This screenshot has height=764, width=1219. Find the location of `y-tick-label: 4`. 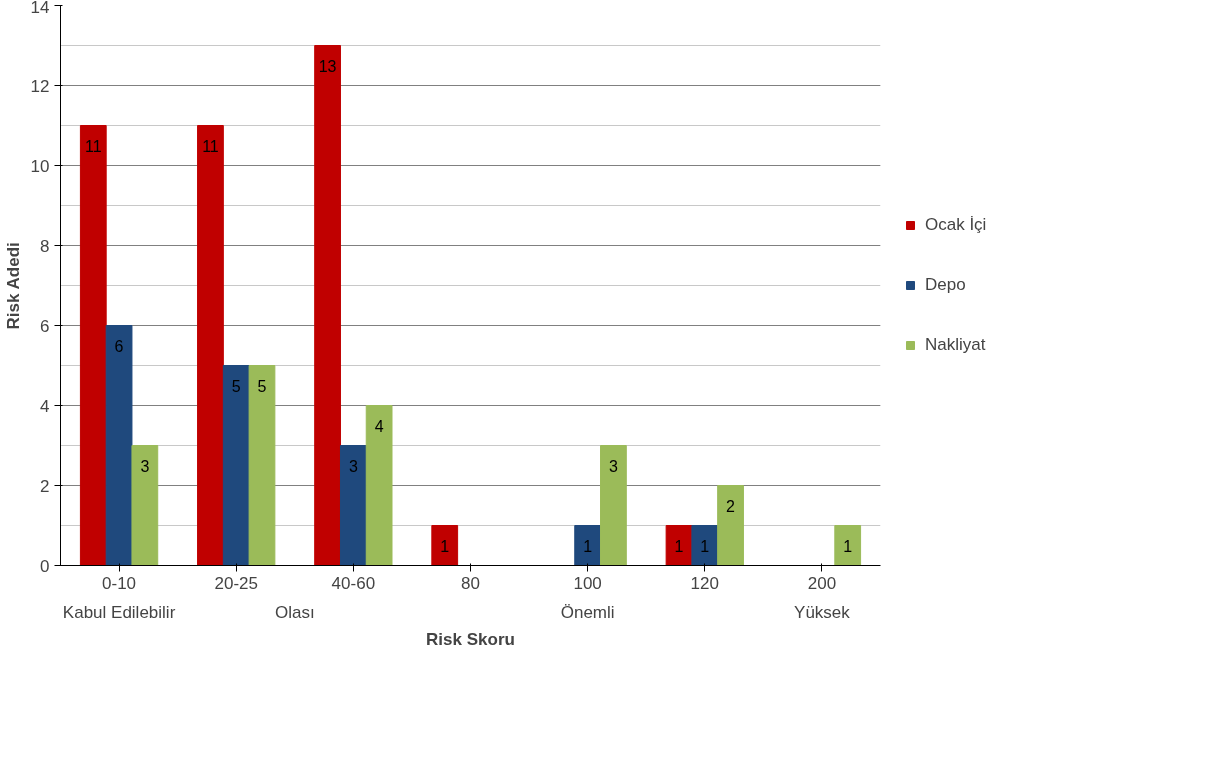

y-tick-label: 4 is located at coordinates (45, 406).